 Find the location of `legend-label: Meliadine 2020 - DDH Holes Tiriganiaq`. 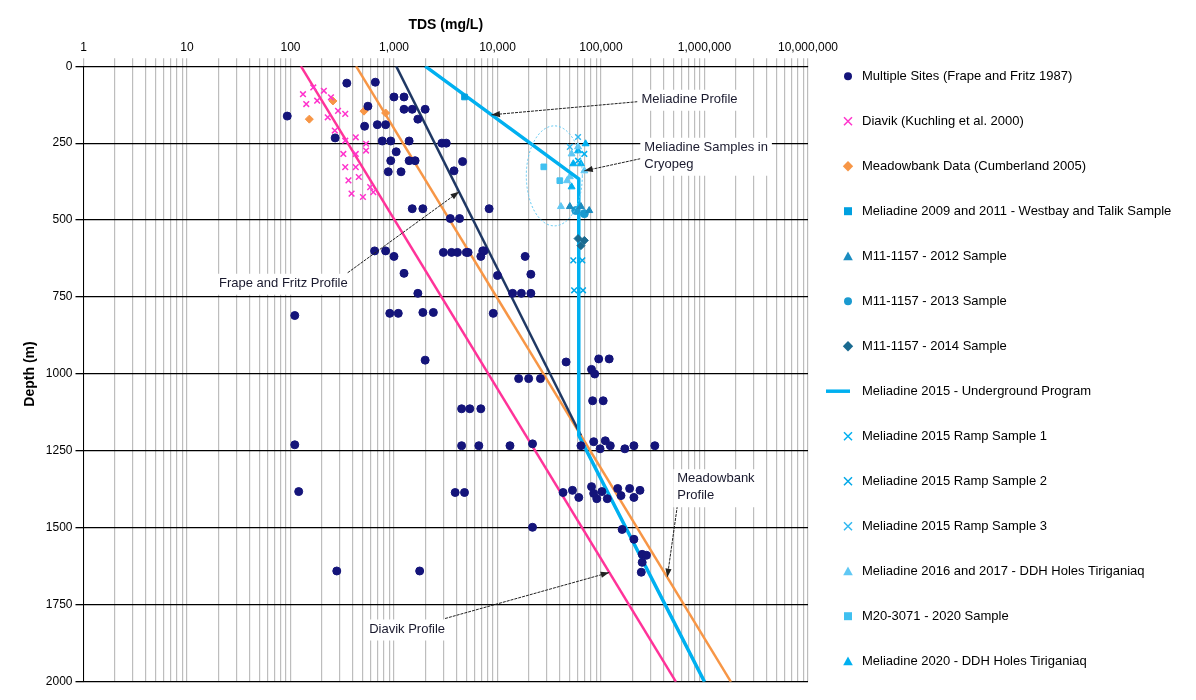

legend-label: Meliadine 2020 - DDH Holes Tiriganiaq is located at coordinates (974, 660).